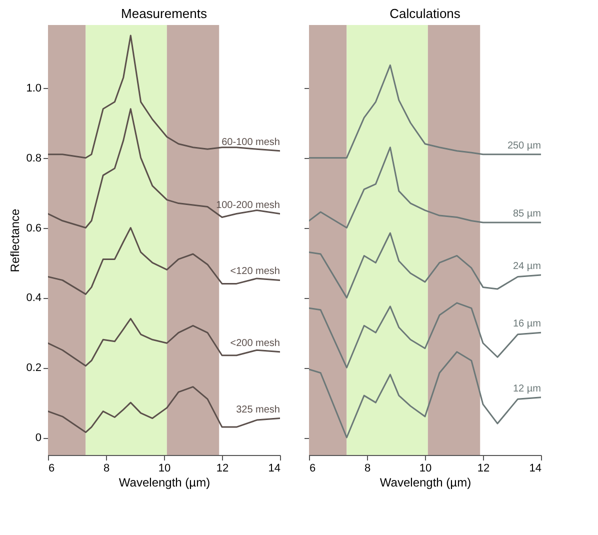 The image size is (598, 535). Describe the element at coordinates (38, 438) in the screenshot. I see `y-tick-label: 0` at that location.